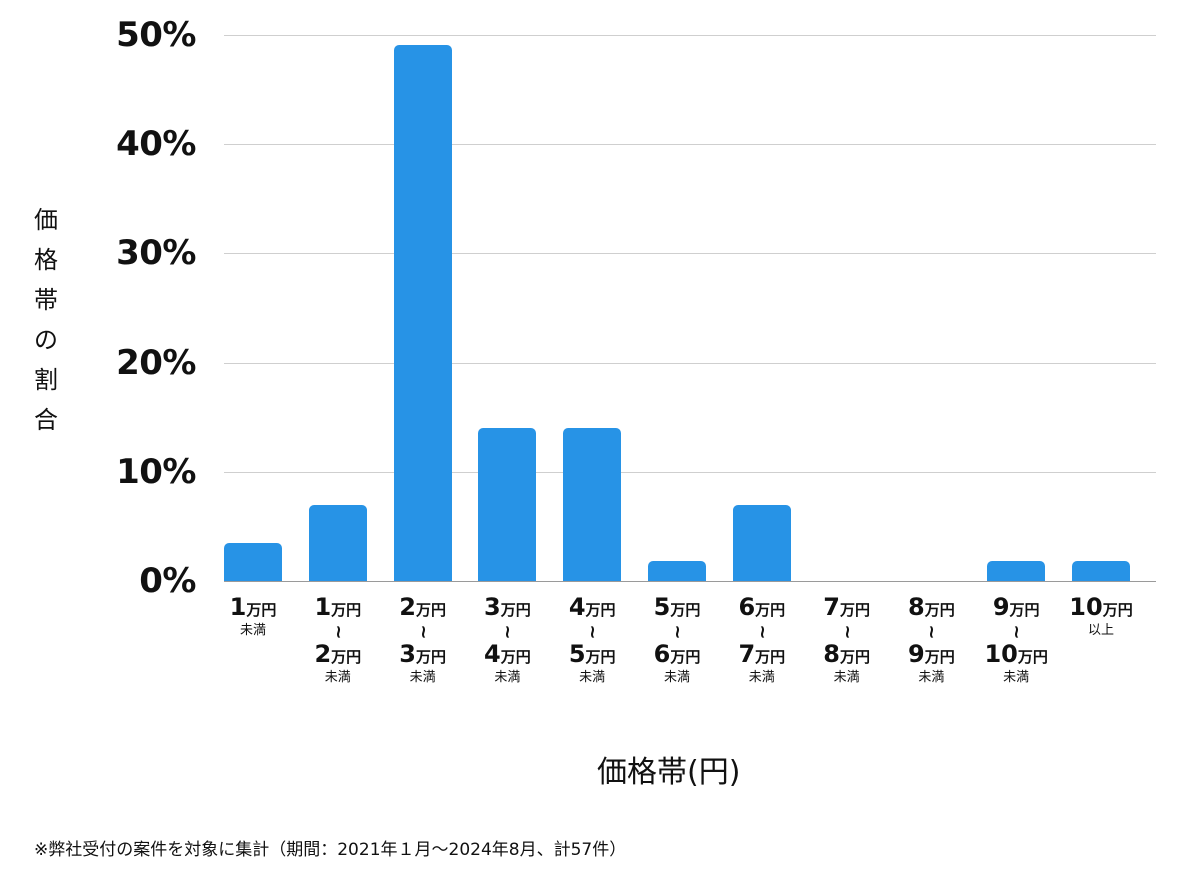 The height and width of the screenshot is (874, 1200). What do you see at coordinates (592, 639) in the screenshot?
I see `x-category-label: 4万円 ~5万円 未満` at bounding box center [592, 639].